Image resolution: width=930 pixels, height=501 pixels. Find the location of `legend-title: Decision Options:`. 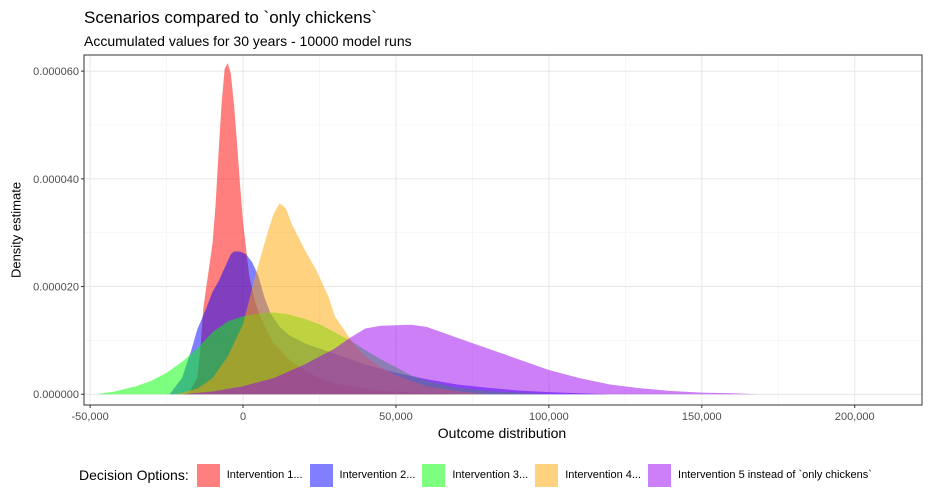

legend-title: Decision Options: is located at coordinates (134, 475).